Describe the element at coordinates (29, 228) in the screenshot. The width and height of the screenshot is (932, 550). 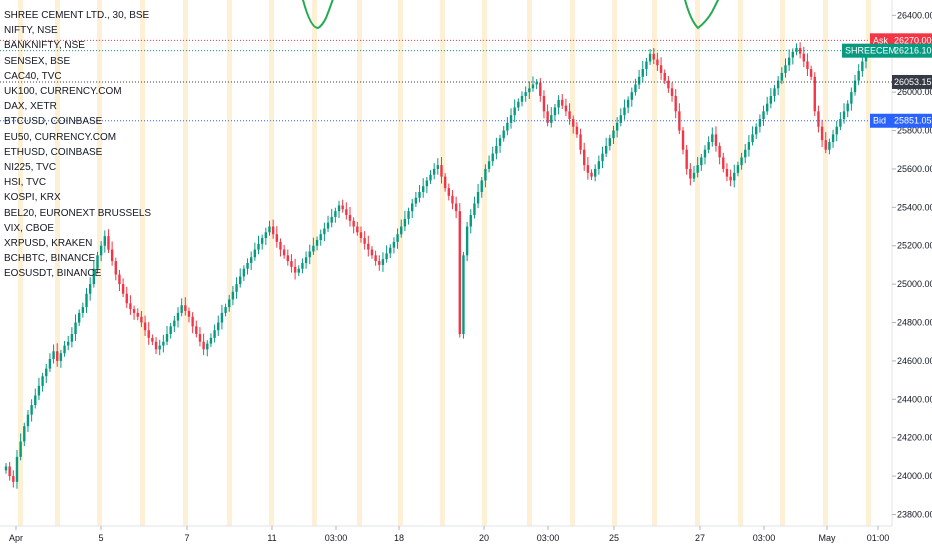
I see `compare-symbol-item: VIX, CBOE` at that location.